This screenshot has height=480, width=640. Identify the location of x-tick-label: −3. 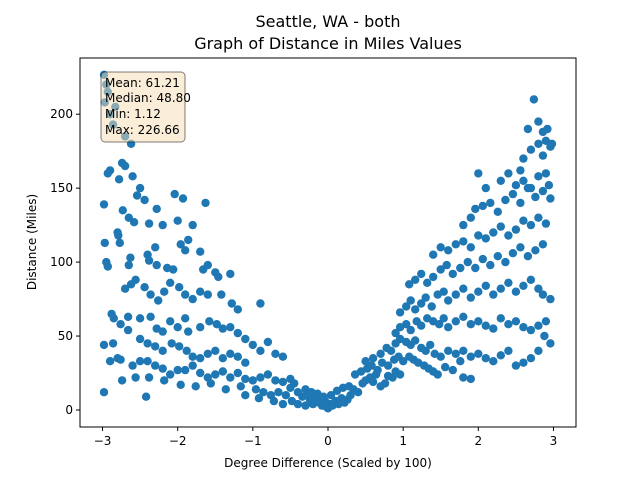
(103, 441).